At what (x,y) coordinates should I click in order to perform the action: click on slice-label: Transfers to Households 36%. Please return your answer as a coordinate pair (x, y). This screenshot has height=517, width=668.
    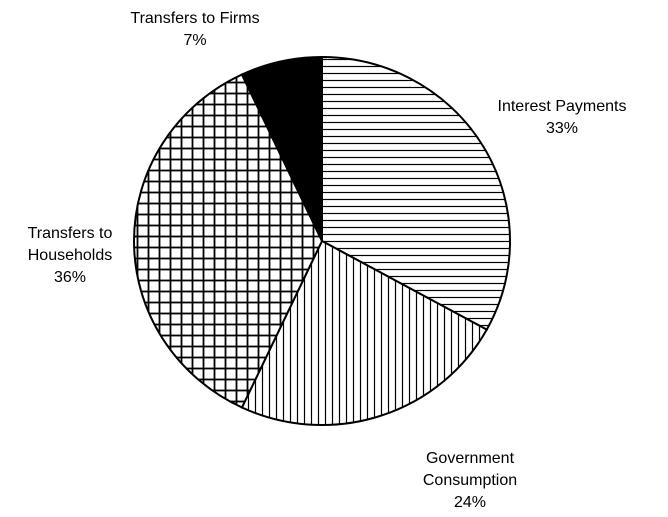
    Looking at the image, I should click on (72, 256).